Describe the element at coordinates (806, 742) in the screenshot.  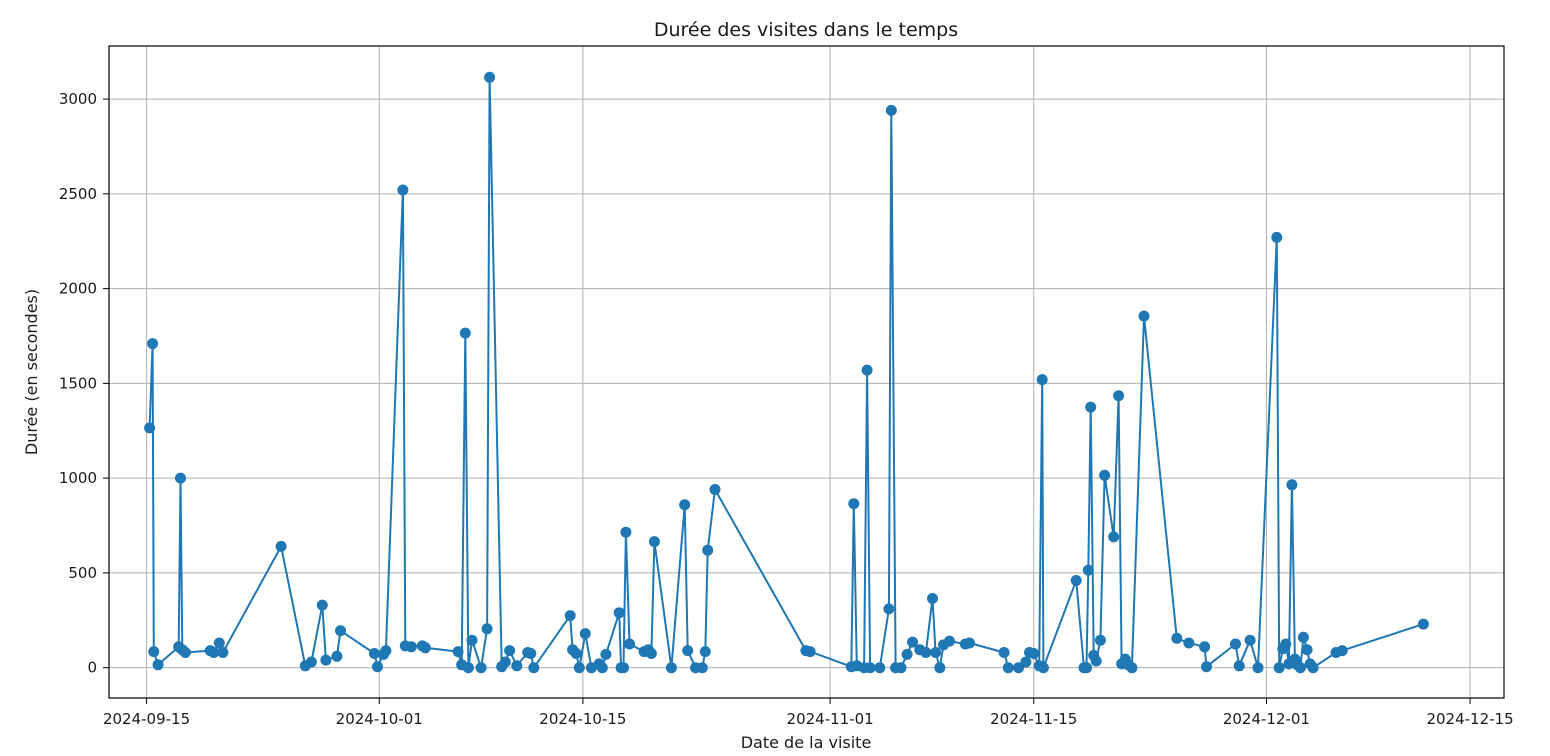
I see `x-axis-label: Date de la visite` at that location.